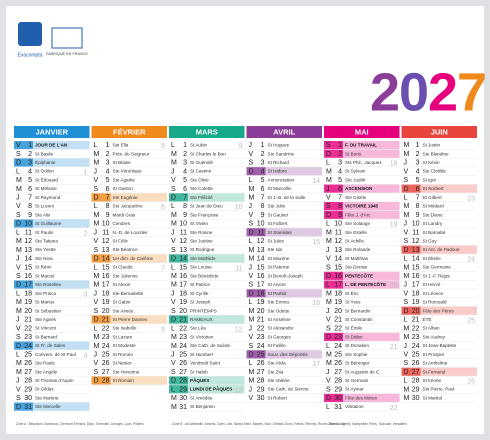  What do you see at coordinates (201, 162) in the screenshot?
I see `saint: St Guénolé` at bounding box center [201, 162].